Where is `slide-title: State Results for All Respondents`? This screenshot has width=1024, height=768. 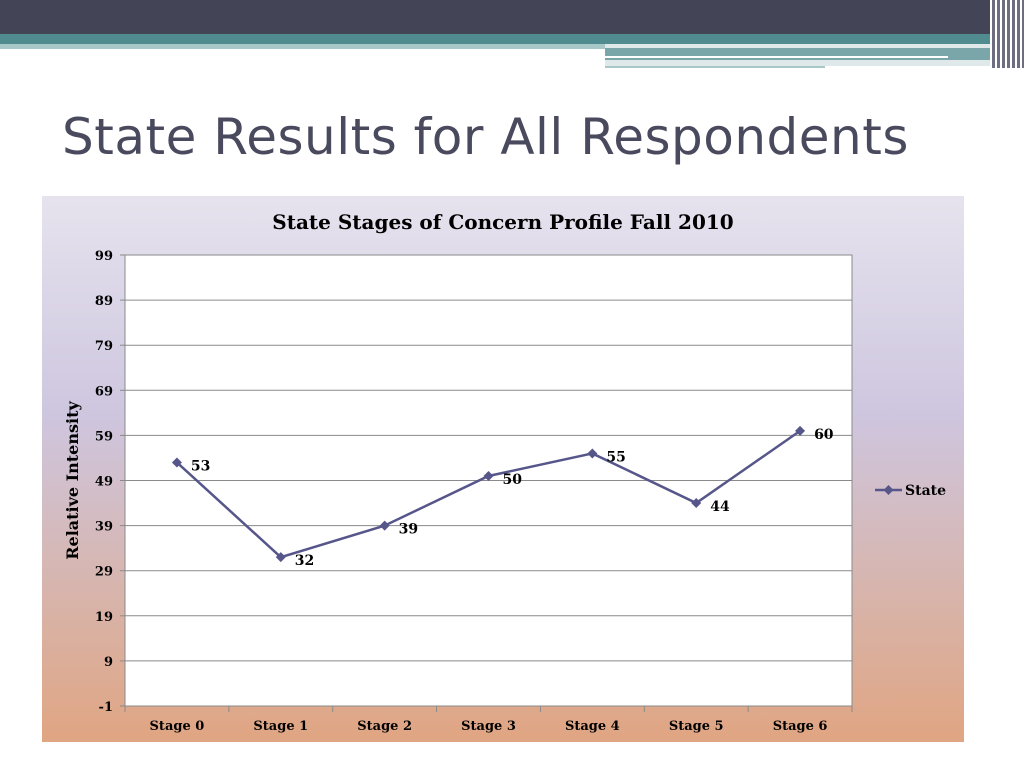 slide-title: State Results for All Respondents is located at coordinates (485, 137).